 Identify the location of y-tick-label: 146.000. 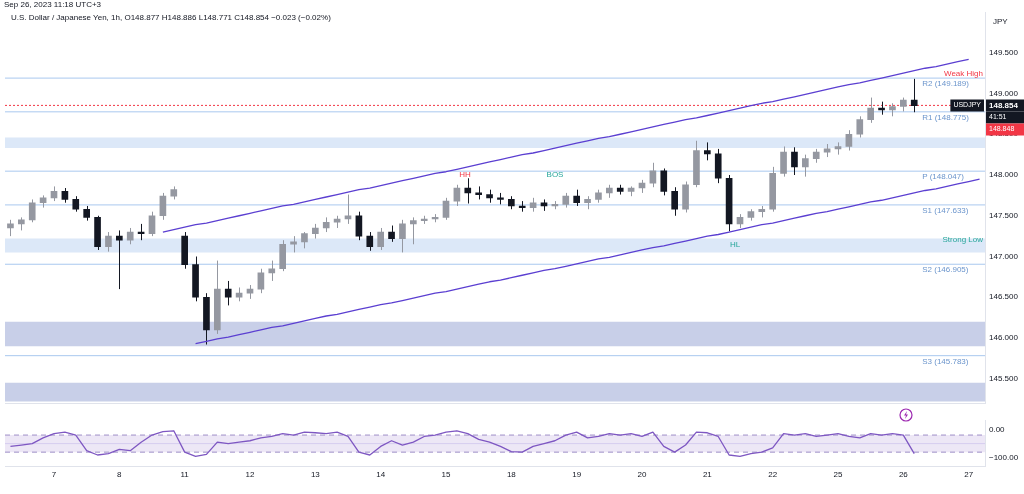
(1004, 338).